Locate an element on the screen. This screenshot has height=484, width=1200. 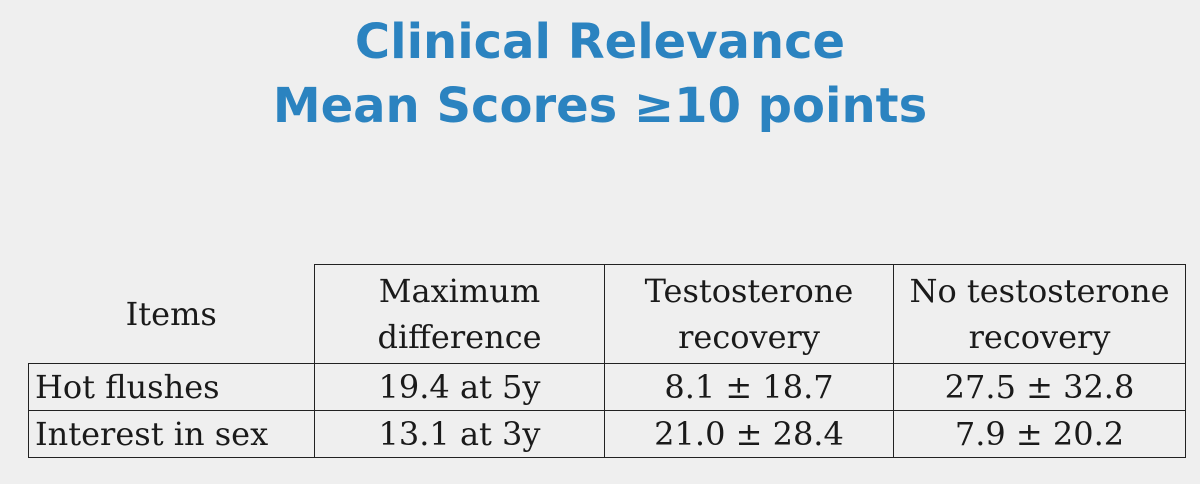
header-items-label: Items is located at coordinates (171, 313).